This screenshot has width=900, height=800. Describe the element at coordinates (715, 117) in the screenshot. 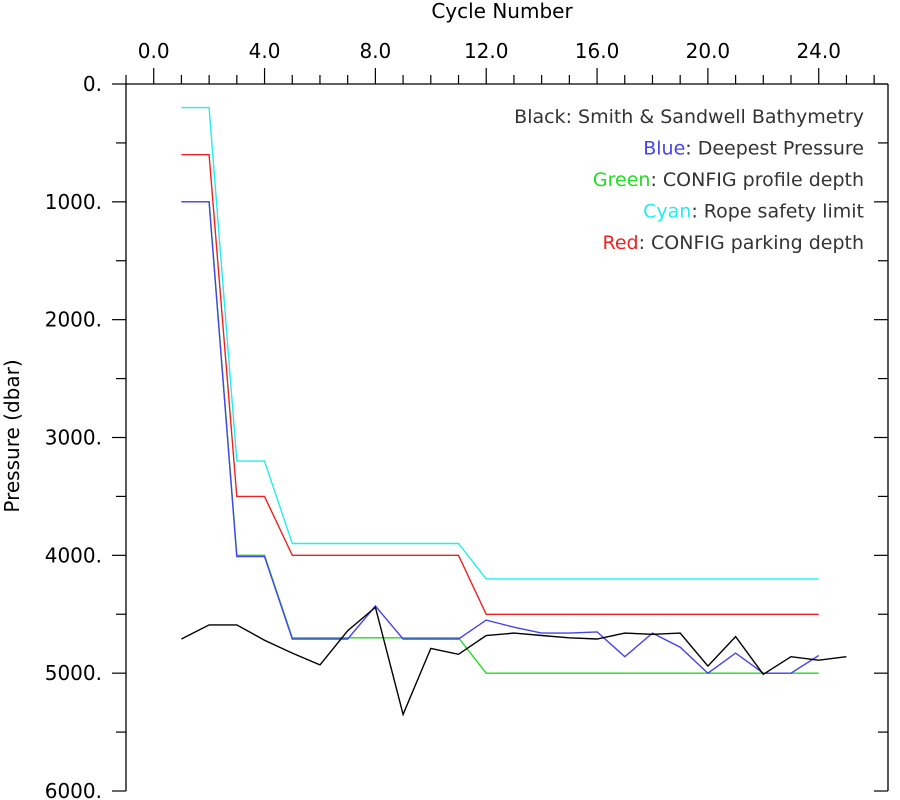

I see `legend-label: : Smith & Sandwell Bathymetry` at that location.